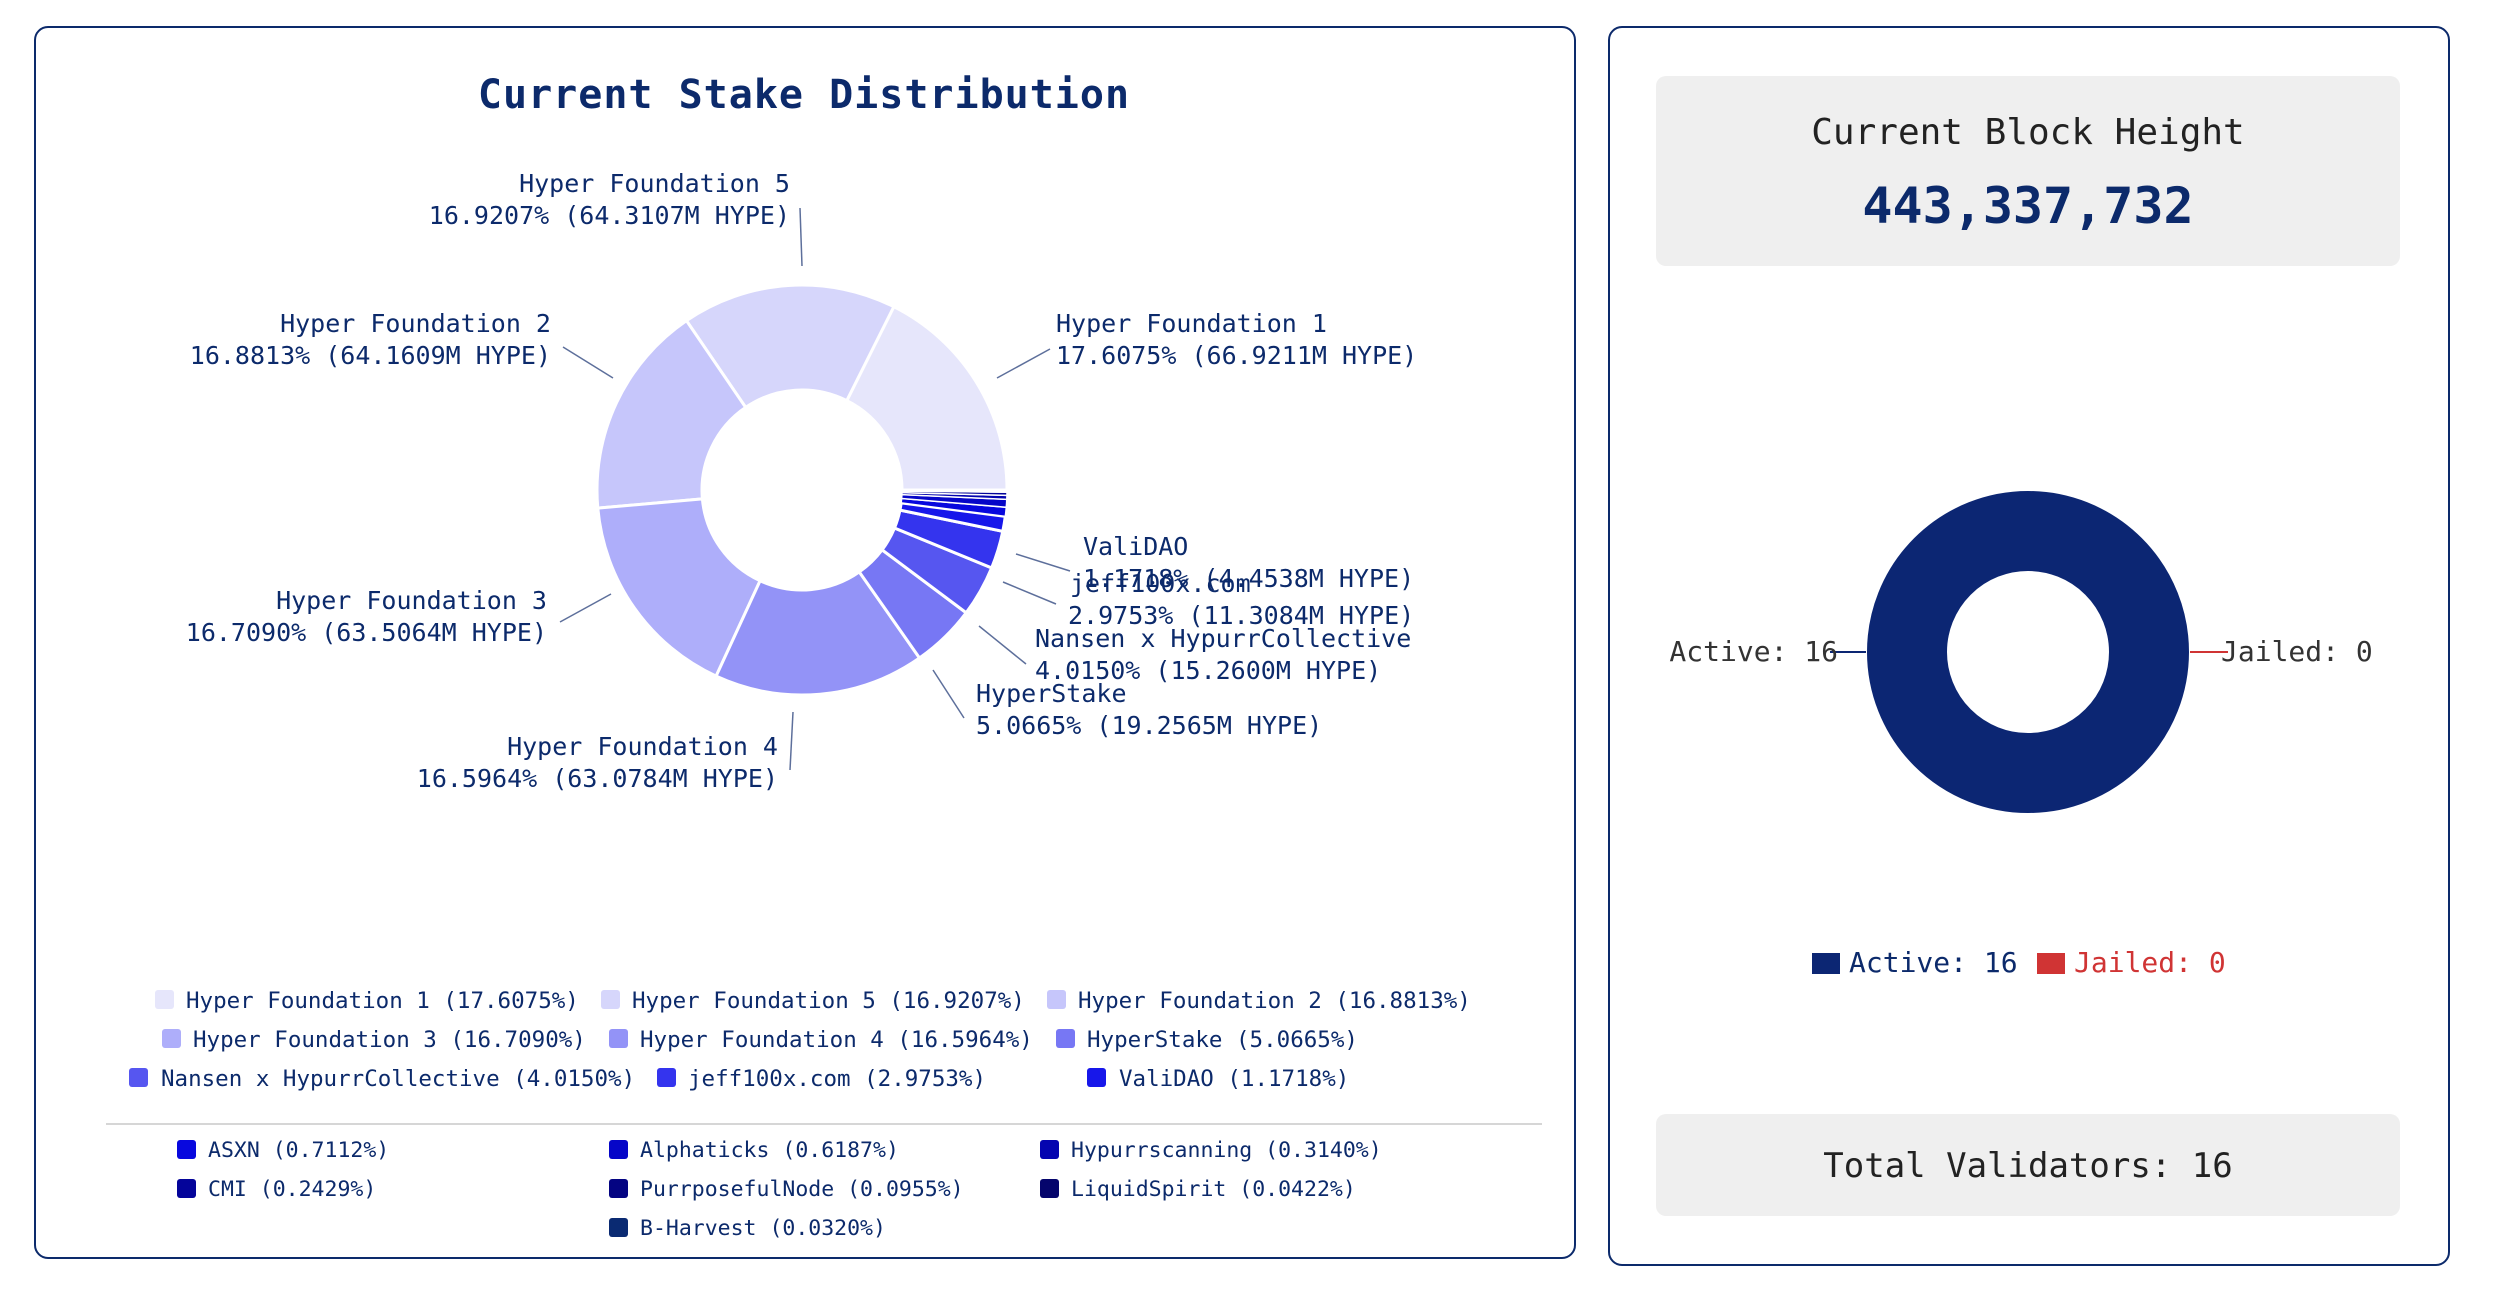 The width and height of the screenshot is (2500, 1304). I want to click on legend-label: CMI (0.2429%), so click(292, 1189).